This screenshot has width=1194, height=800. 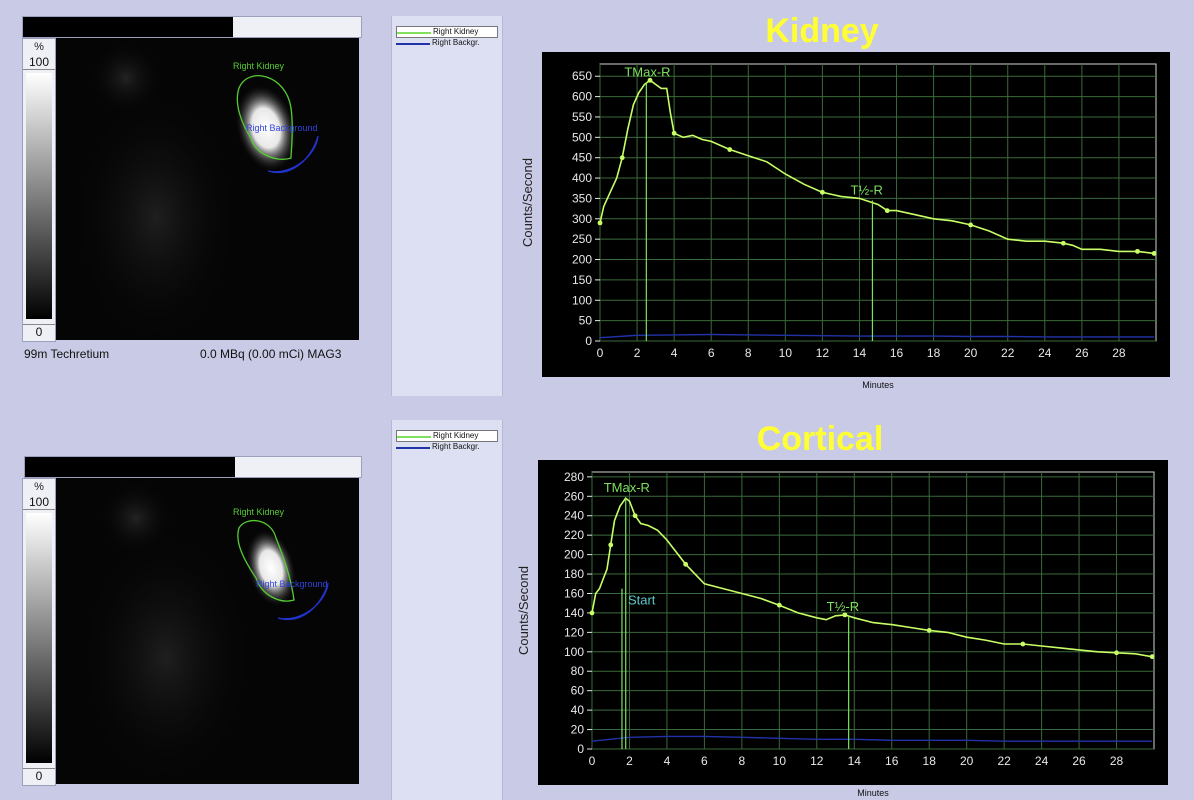 I want to click on legend-item-right-background: Right Backgr., so click(x=446, y=43).